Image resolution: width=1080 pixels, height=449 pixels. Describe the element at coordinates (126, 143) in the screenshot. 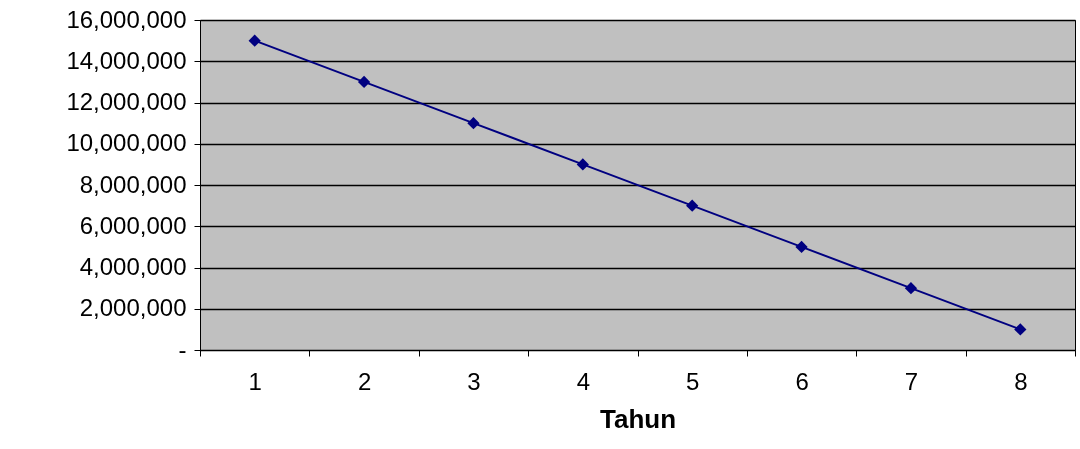

I see `y-tick-label: 10,000,000` at that location.